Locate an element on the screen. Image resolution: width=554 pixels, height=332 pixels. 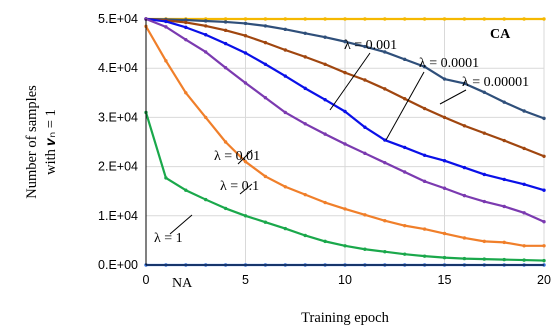
x-tick-label: 10 is located at coordinates (345, 280).